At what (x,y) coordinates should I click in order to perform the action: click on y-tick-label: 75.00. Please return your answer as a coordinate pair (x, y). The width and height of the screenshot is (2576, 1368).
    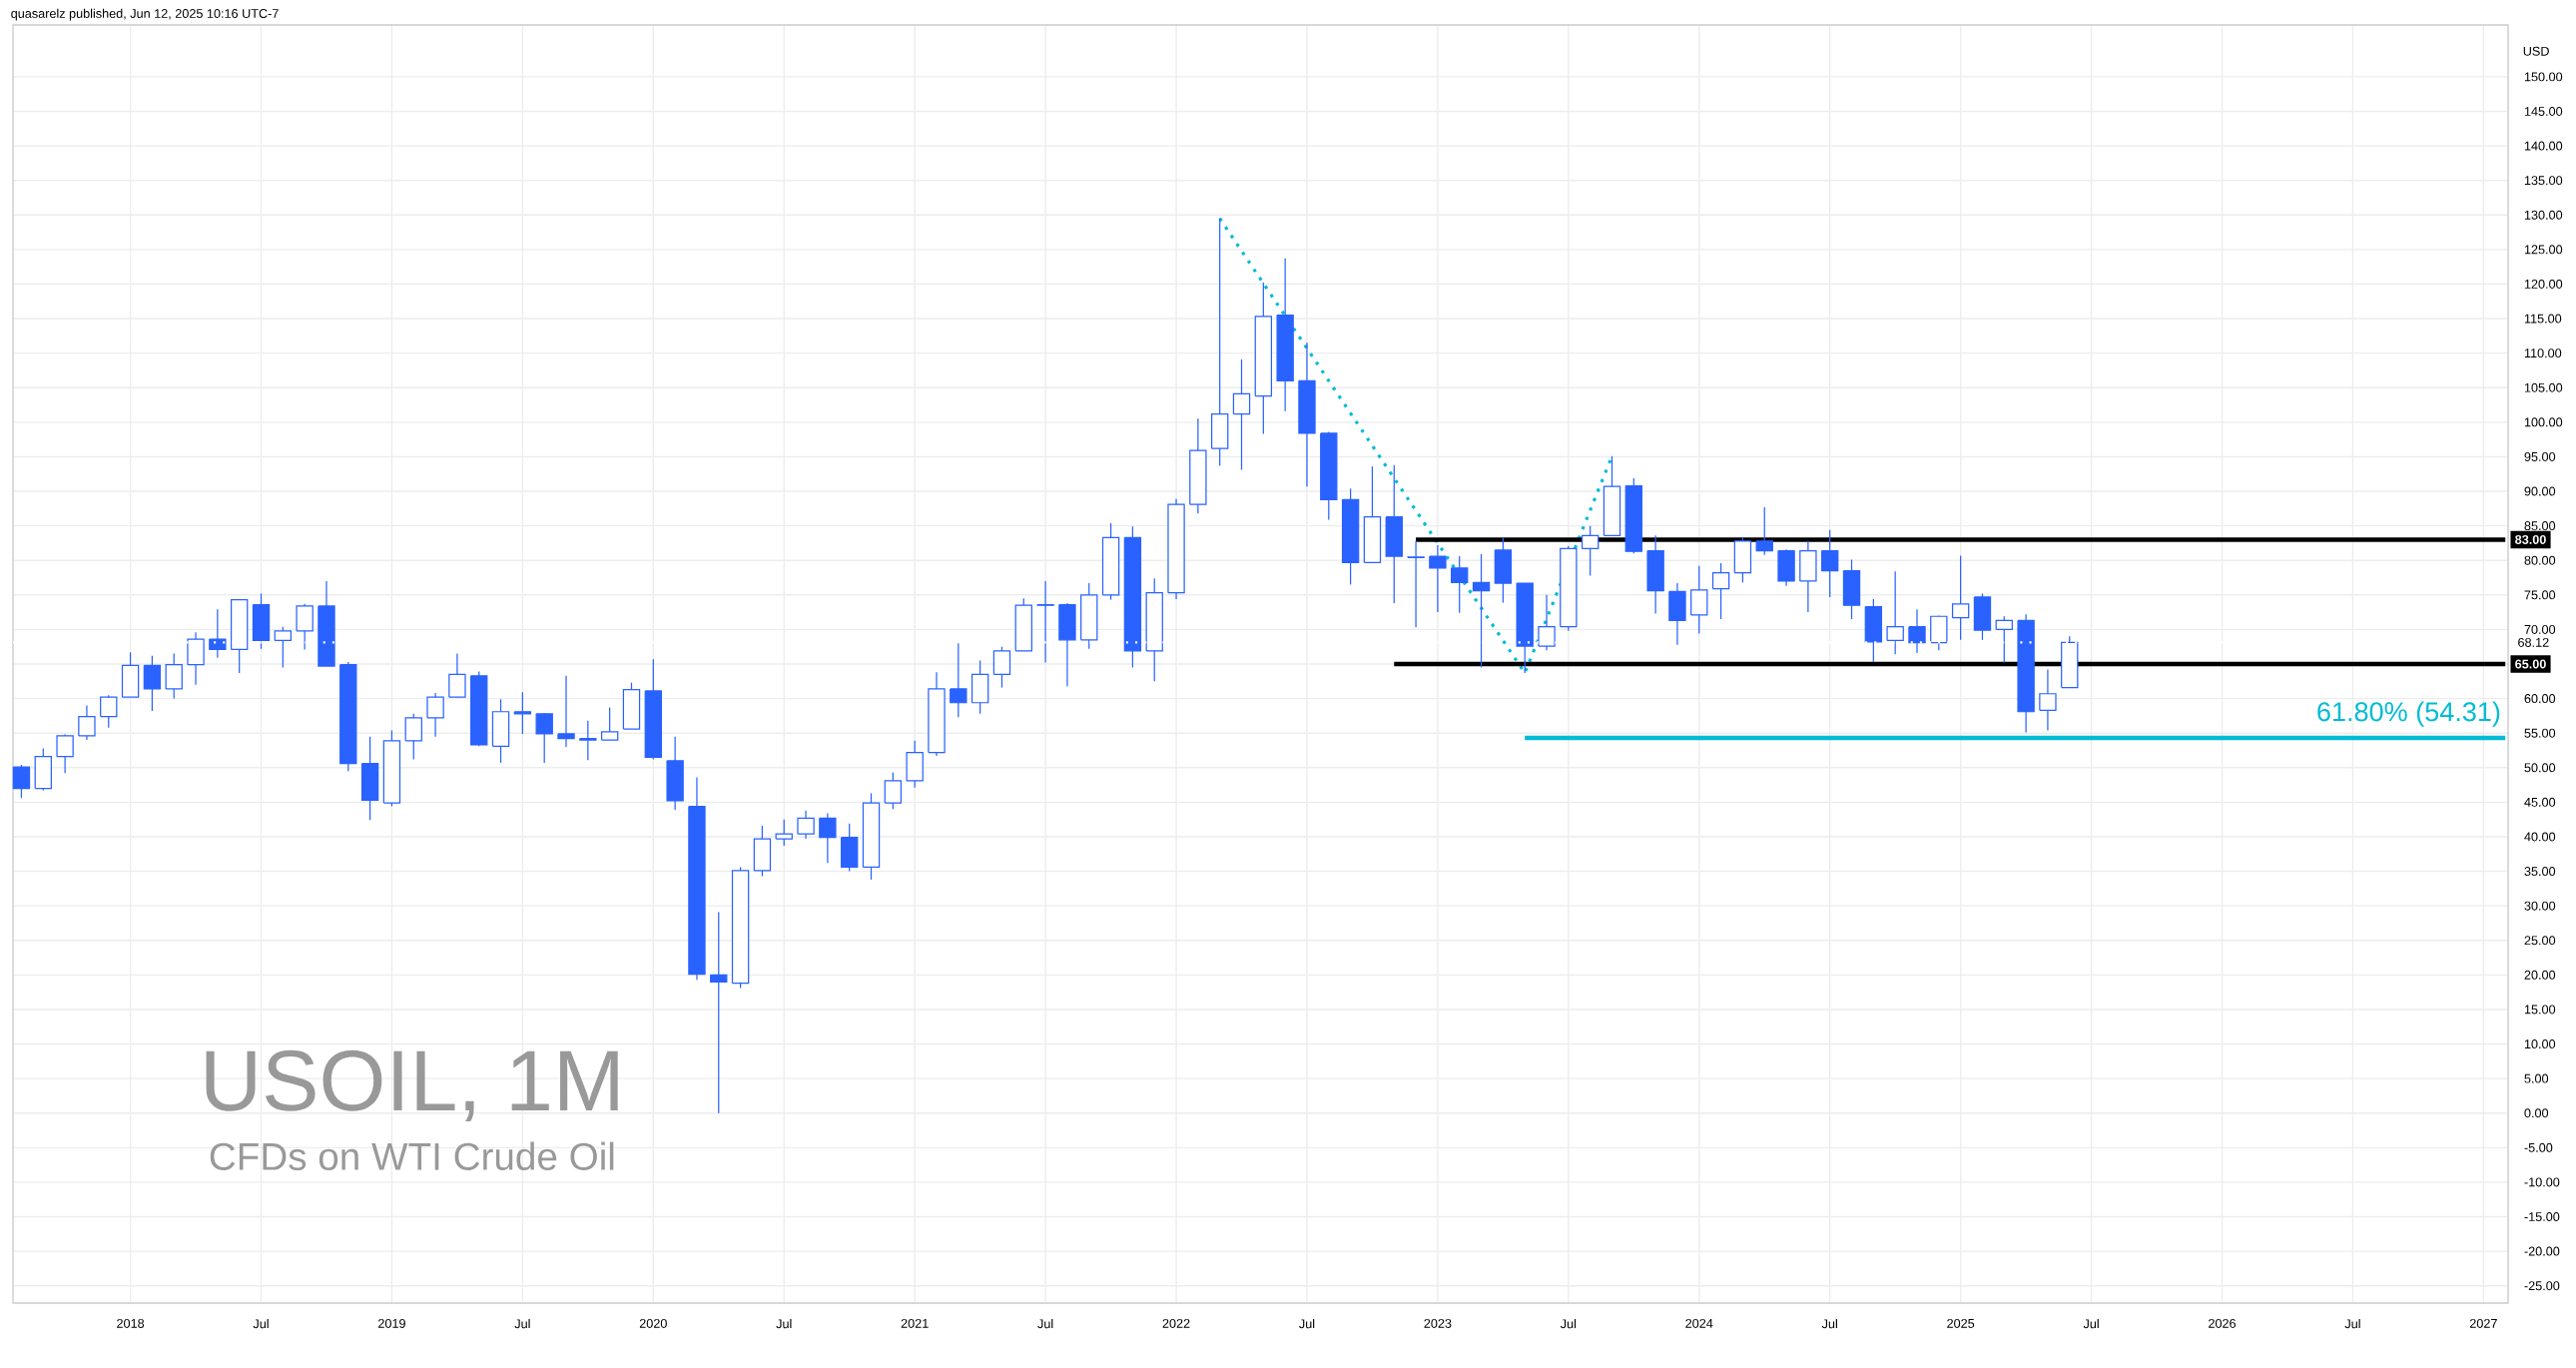
    Looking at the image, I should click on (2540, 595).